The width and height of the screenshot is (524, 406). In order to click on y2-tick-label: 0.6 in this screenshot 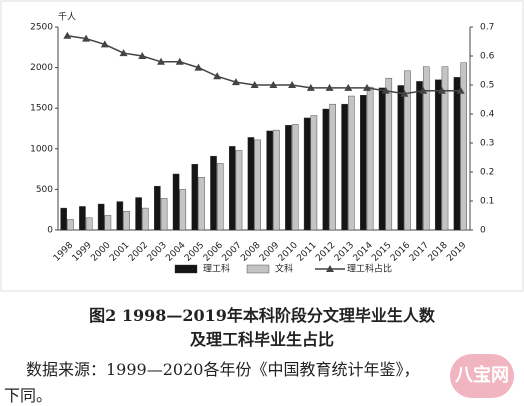, I will do `click(487, 57)`.